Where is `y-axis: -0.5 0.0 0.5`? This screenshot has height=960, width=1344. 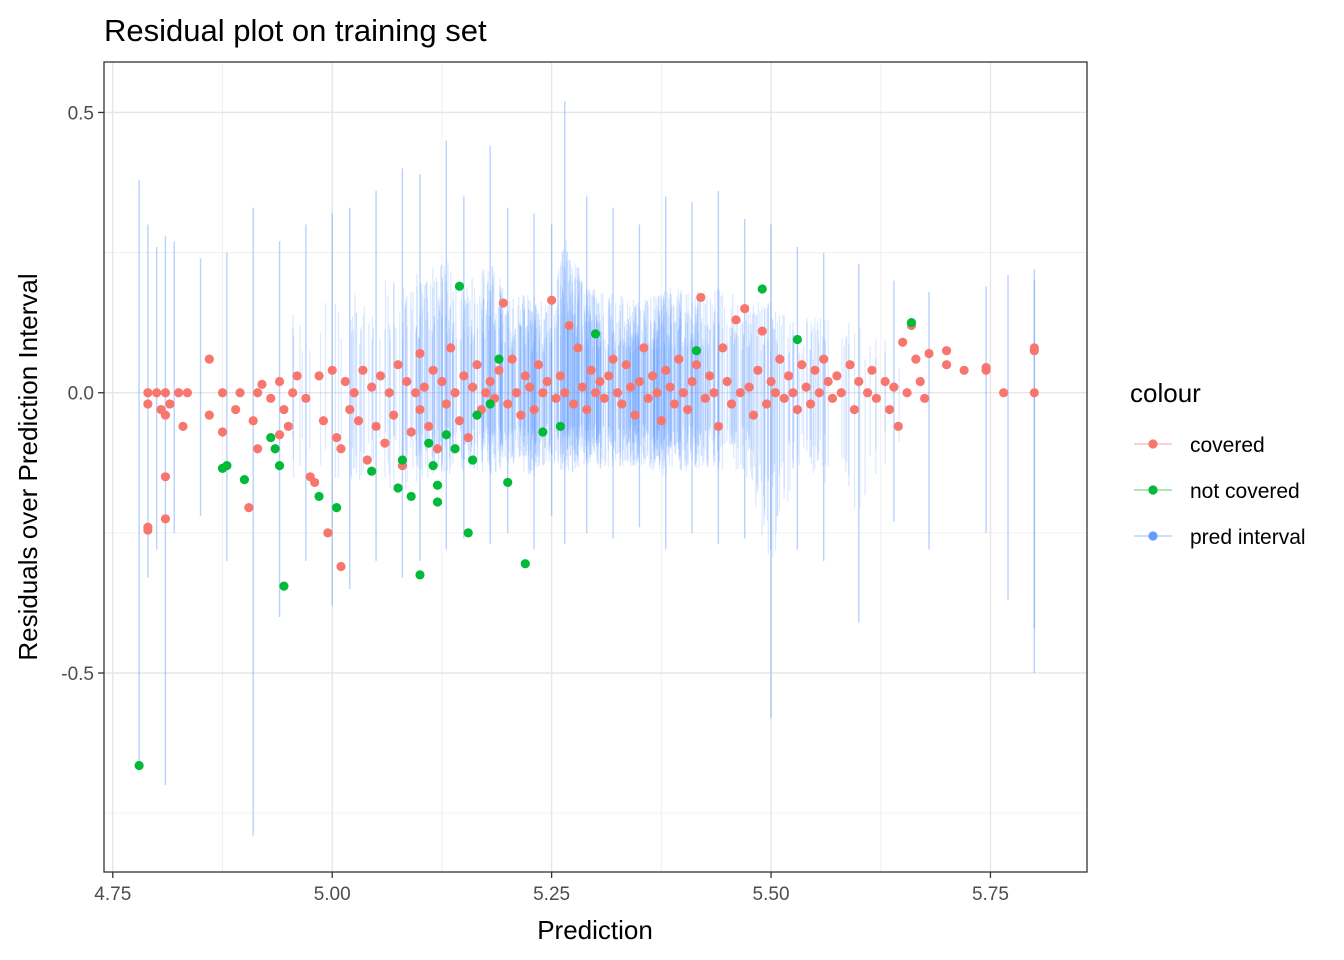
y-axis: -0.5 0.0 0.5 is located at coordinates (82, 394).